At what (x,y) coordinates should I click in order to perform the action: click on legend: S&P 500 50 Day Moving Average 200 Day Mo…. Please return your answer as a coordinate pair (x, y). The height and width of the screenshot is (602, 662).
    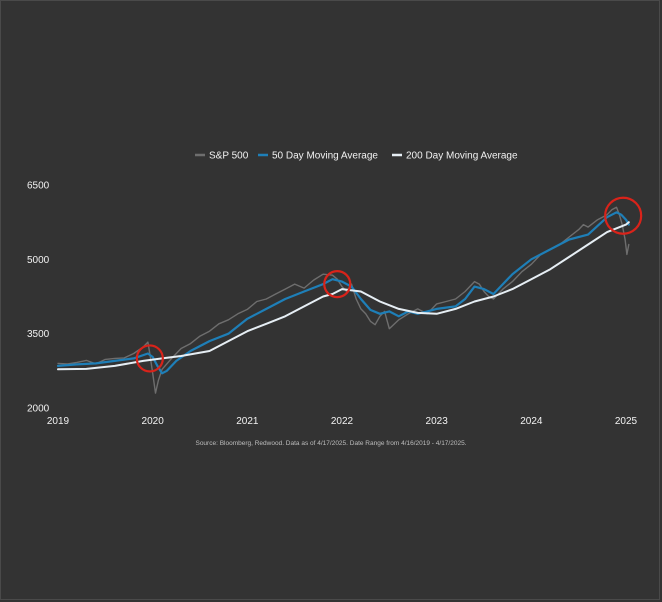
    Looking at the image, I should click on (356, 156).